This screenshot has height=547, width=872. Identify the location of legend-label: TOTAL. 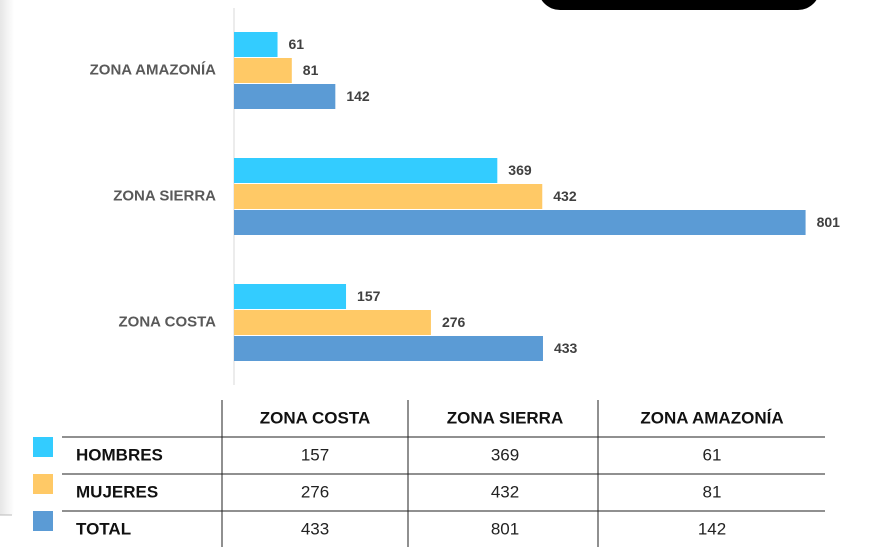
(103, 528).